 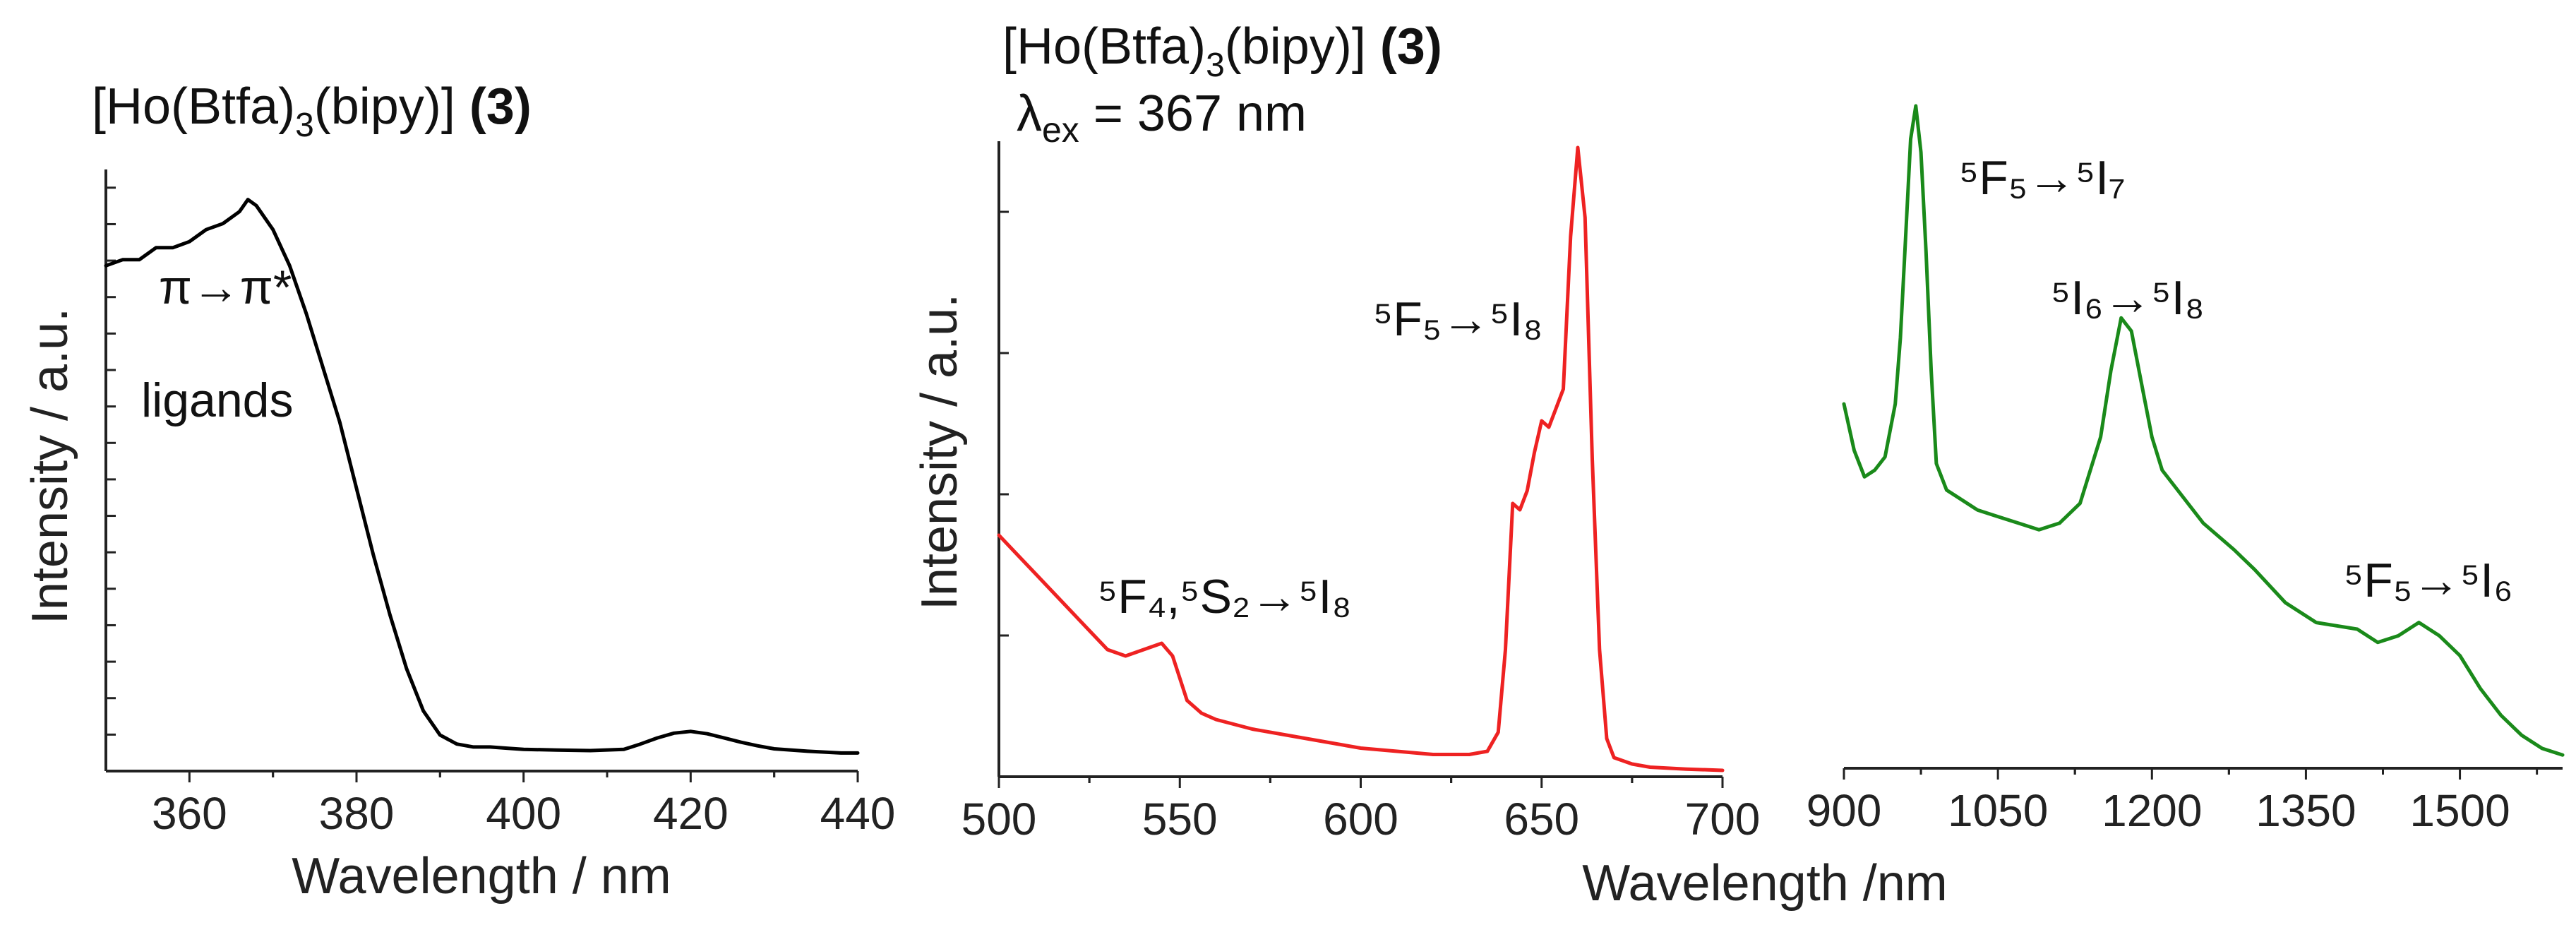 What do you see at coordinates (1004, 423) in the screenshot?
I see `panel-b-y-minor-ticks` at bounding box center [1004, 423].